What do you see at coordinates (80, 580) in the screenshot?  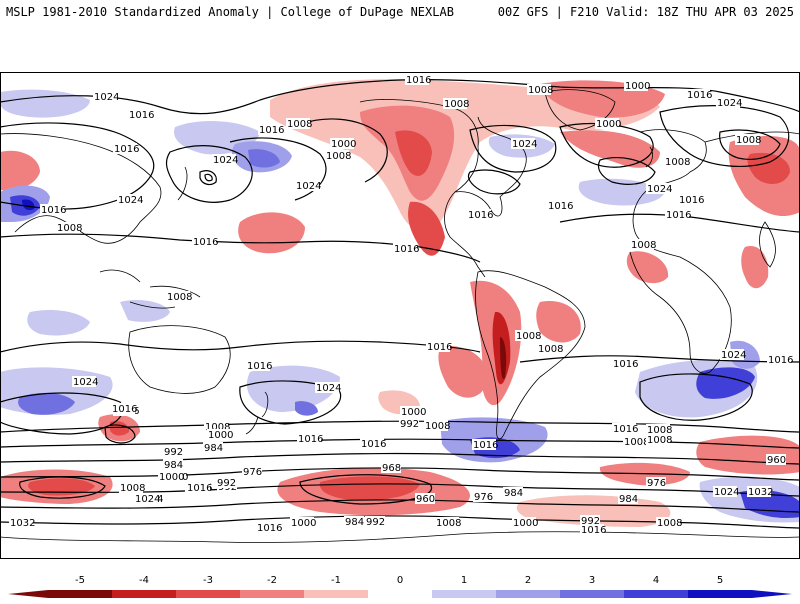 I see `colorbar-tick-label: -5` at bounding box center [80, 580].